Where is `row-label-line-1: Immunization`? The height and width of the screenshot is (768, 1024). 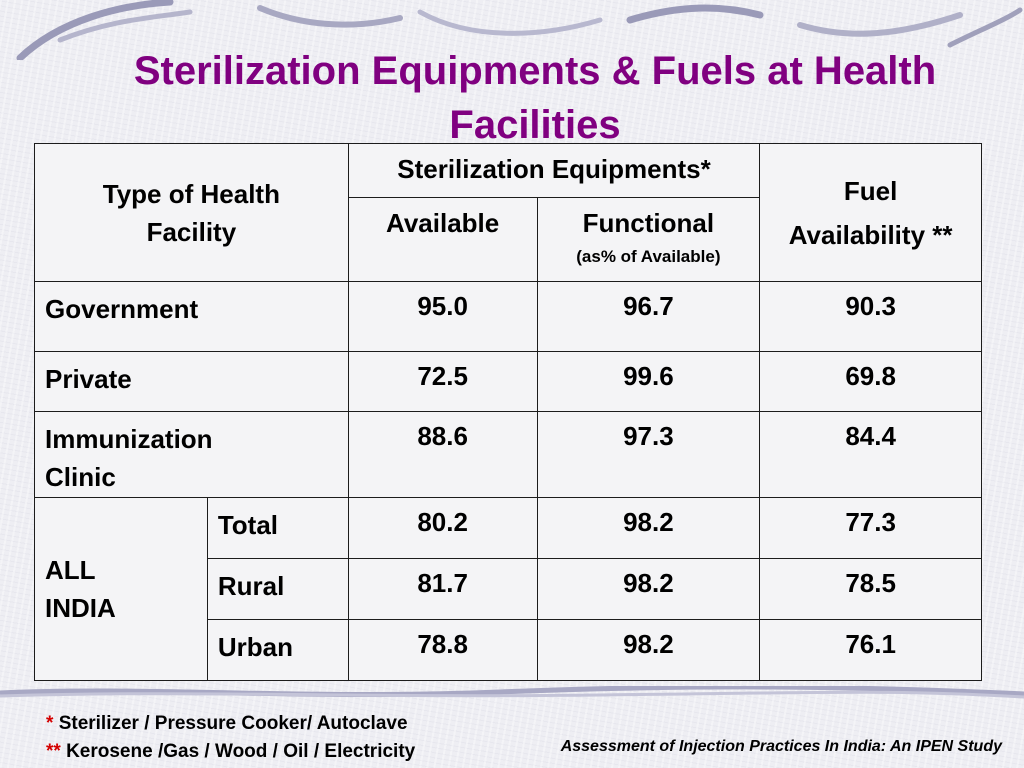 row-label-line-1: Immunization is located at coordinates (129, 439).